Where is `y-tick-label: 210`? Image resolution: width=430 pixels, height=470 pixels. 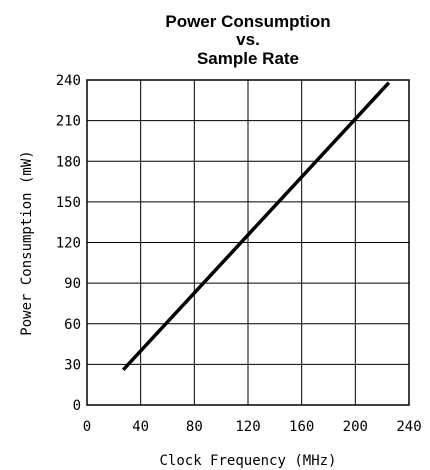 y-tick-label: 210 is located at coordinates (68, 122).